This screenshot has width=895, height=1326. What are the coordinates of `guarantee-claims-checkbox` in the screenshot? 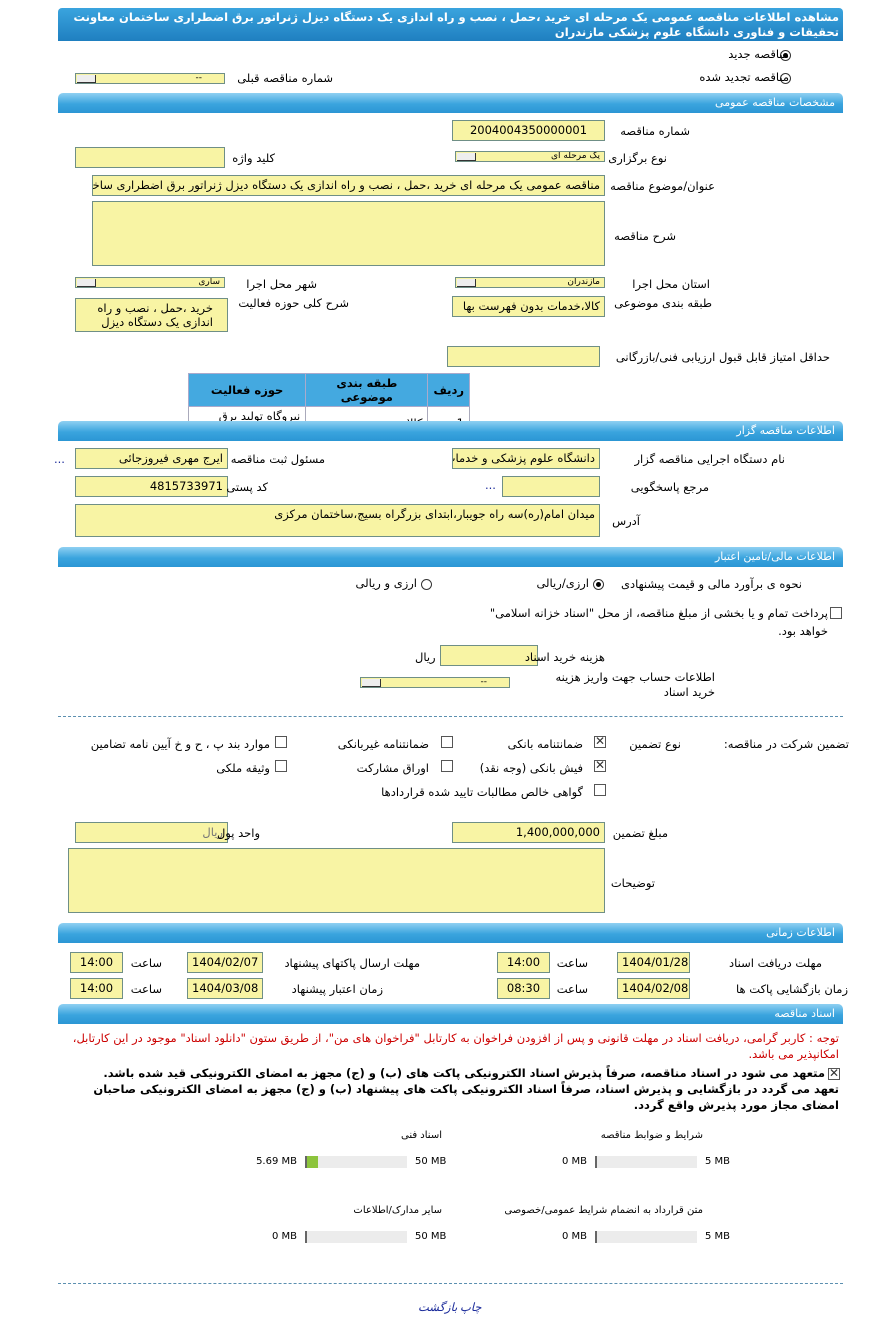 It's located at (600, 790).